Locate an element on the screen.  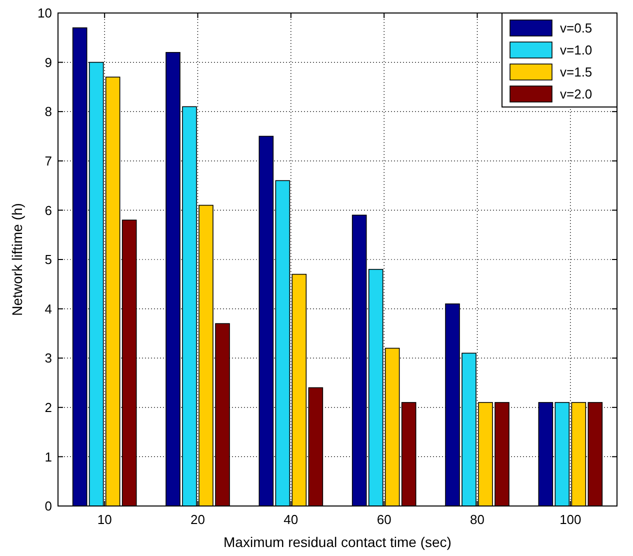
x-tick-label: 80 is located at coordinates (477, 519).